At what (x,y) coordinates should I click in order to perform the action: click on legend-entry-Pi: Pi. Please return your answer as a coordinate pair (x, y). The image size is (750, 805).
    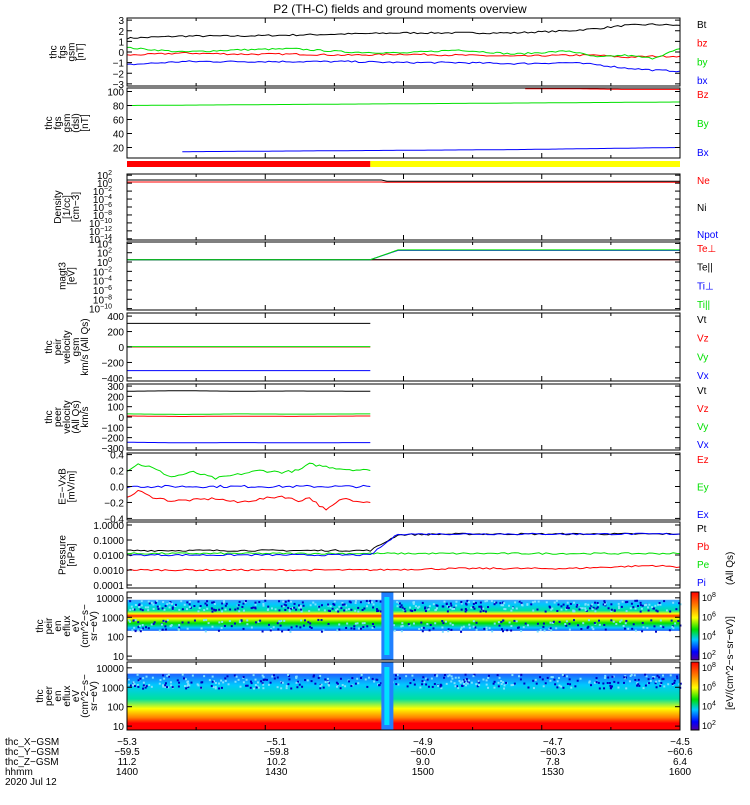
    Looking at the image, I should click on (701, 583).